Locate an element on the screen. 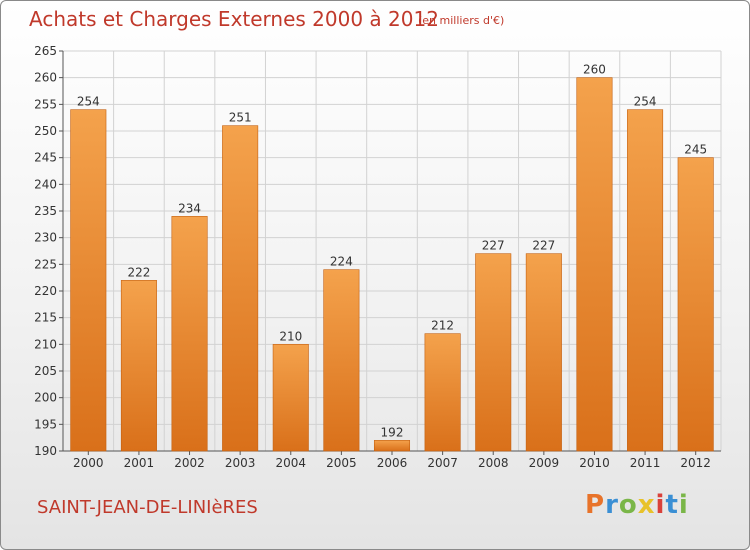  logo-letter: x is located at coordinates (646, 505).